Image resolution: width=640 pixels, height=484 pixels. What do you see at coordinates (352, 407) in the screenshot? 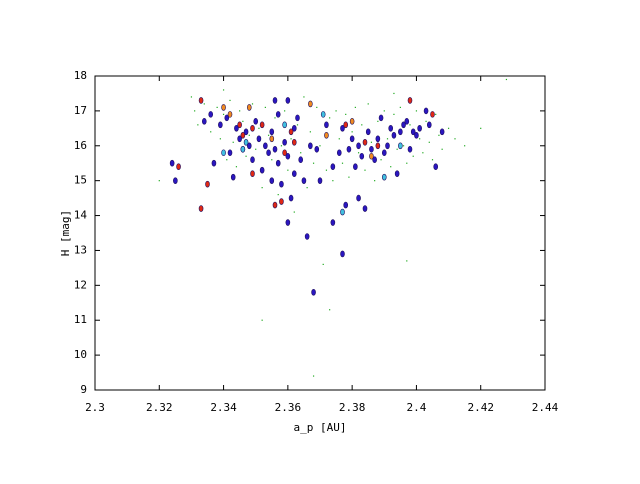
I see `x-tick-label: 2.38` at bounding box center [352, 407].